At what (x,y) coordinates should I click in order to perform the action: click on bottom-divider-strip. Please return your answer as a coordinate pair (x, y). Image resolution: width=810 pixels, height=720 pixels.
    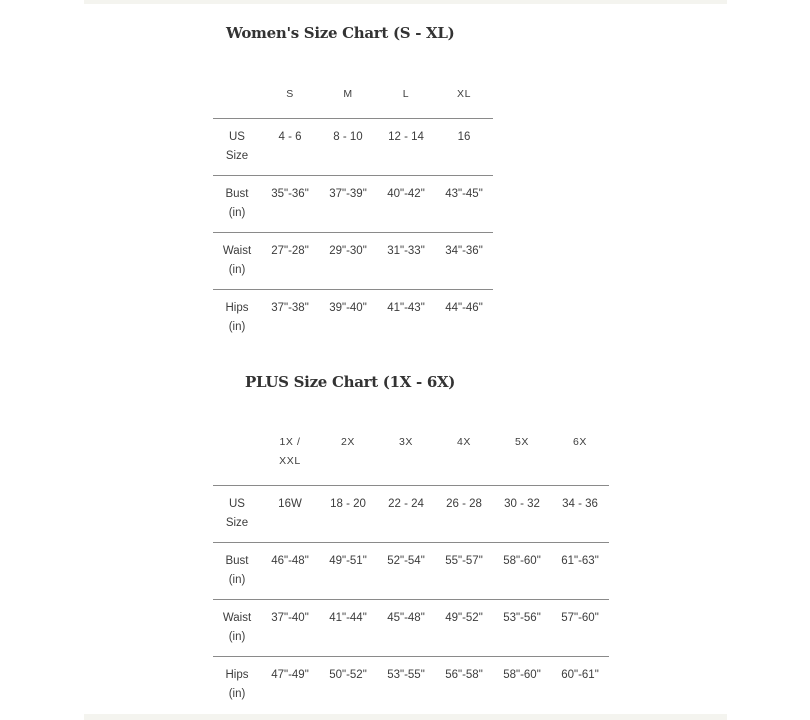
    Looking at the image, I should click on (405, 717).